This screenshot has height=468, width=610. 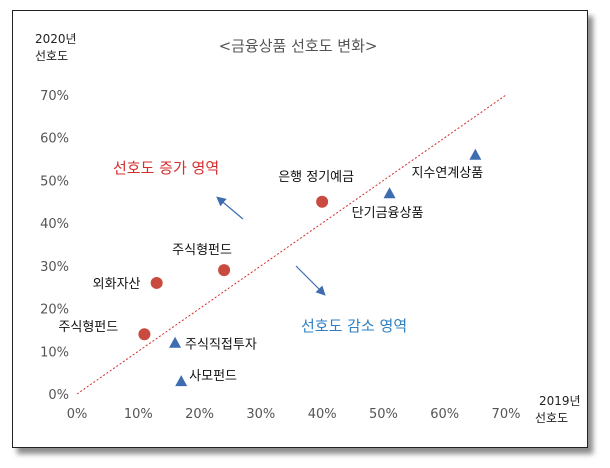 What do you see at coordinates (166, 168) in the screenshot?
I see `region-label-increase: 선호도 증가 영역` at bounding box center [166, 168].